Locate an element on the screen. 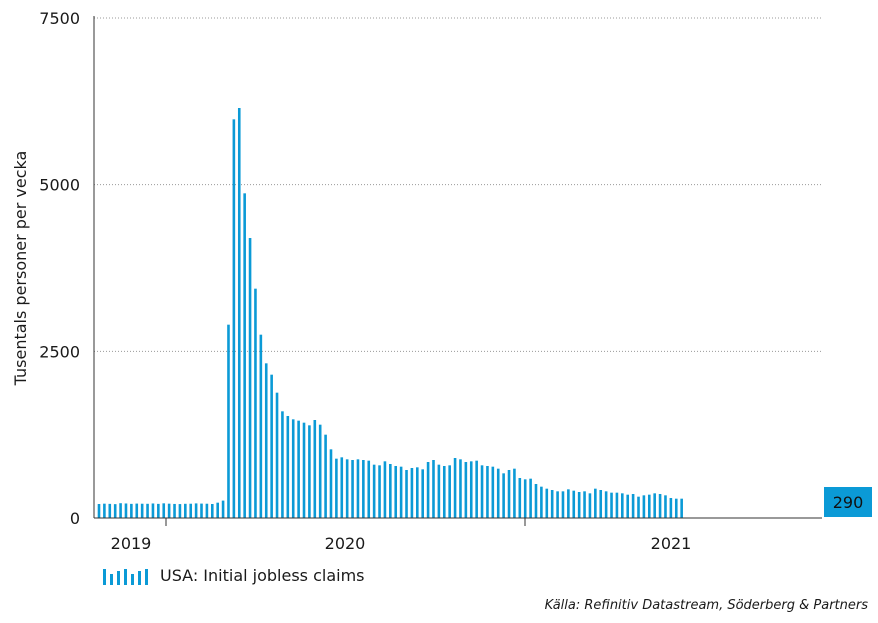 This screenshot has height=623, width=878. legend: USA: Initial jobless claims is located at coordinates (233, 575).